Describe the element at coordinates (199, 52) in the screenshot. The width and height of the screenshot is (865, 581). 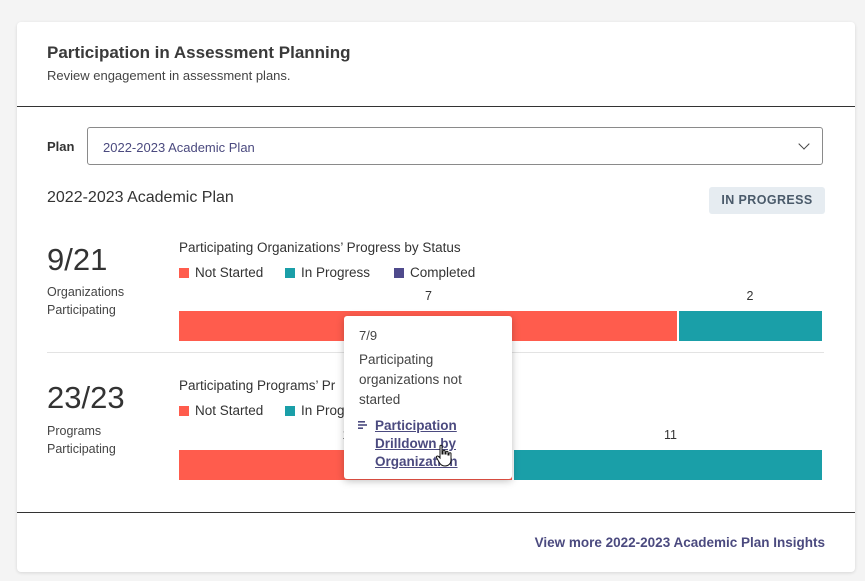
I see `card-title: Participation in Assessment Planning` at that location.